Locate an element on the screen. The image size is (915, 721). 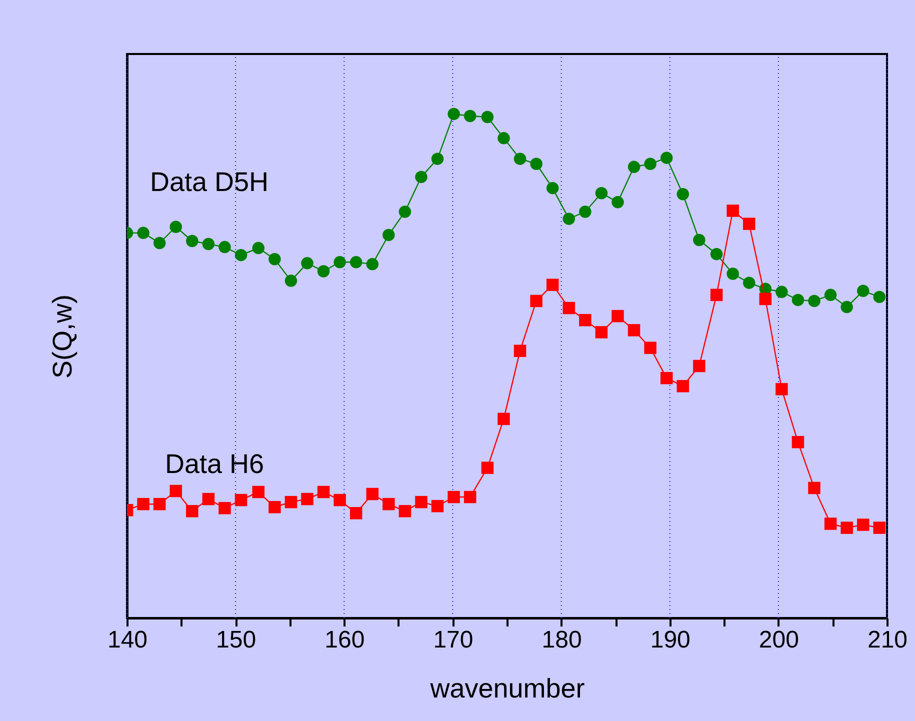
x-tick-label: 200 is located at coordinates (778, 640).